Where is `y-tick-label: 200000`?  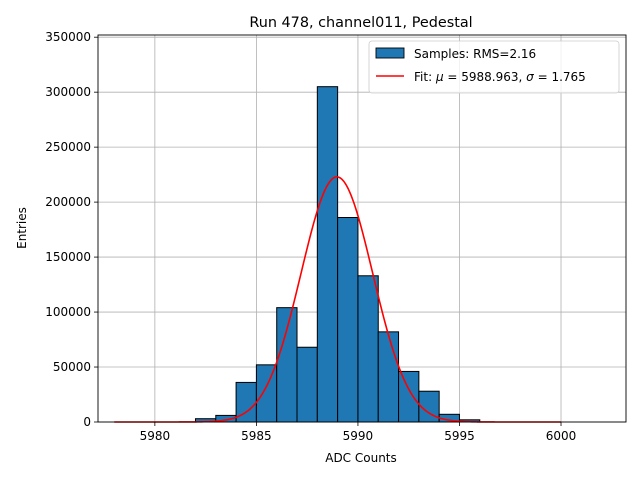
y-tick-label: 200000 is located at coordinates (68, 202).